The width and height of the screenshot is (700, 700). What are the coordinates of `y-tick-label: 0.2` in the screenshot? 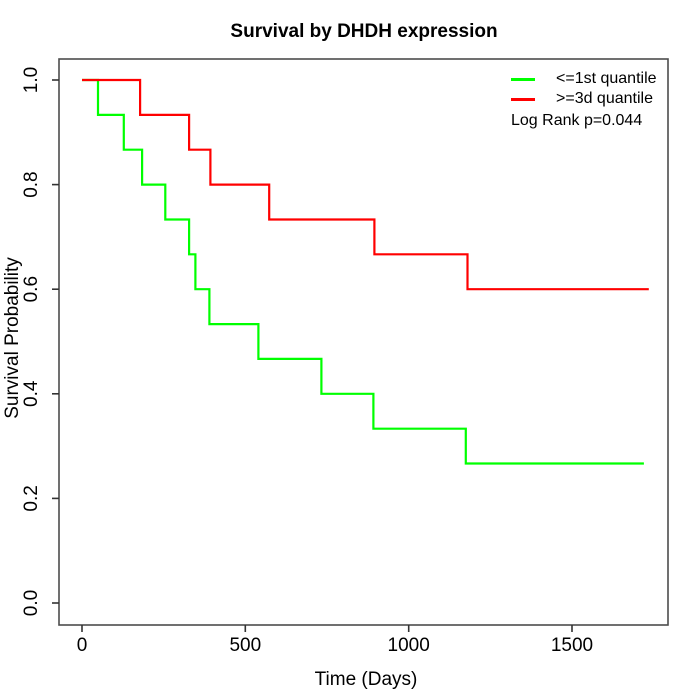 It's located at (31, 498).